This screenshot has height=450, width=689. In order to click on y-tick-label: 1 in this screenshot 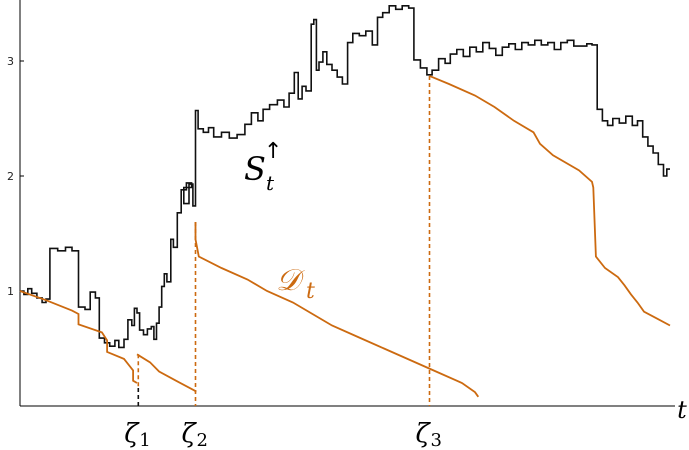, I will do `click(10, 291)`.